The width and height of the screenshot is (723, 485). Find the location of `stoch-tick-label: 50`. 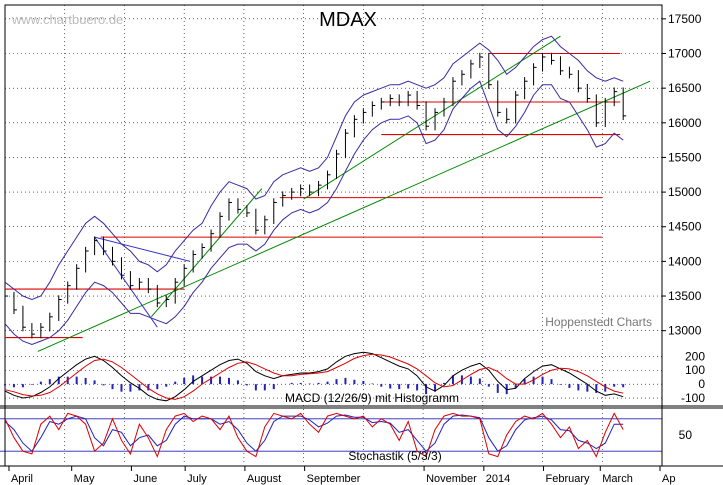

stoch-tick-label: 50 is located at coordinates (686, 435).